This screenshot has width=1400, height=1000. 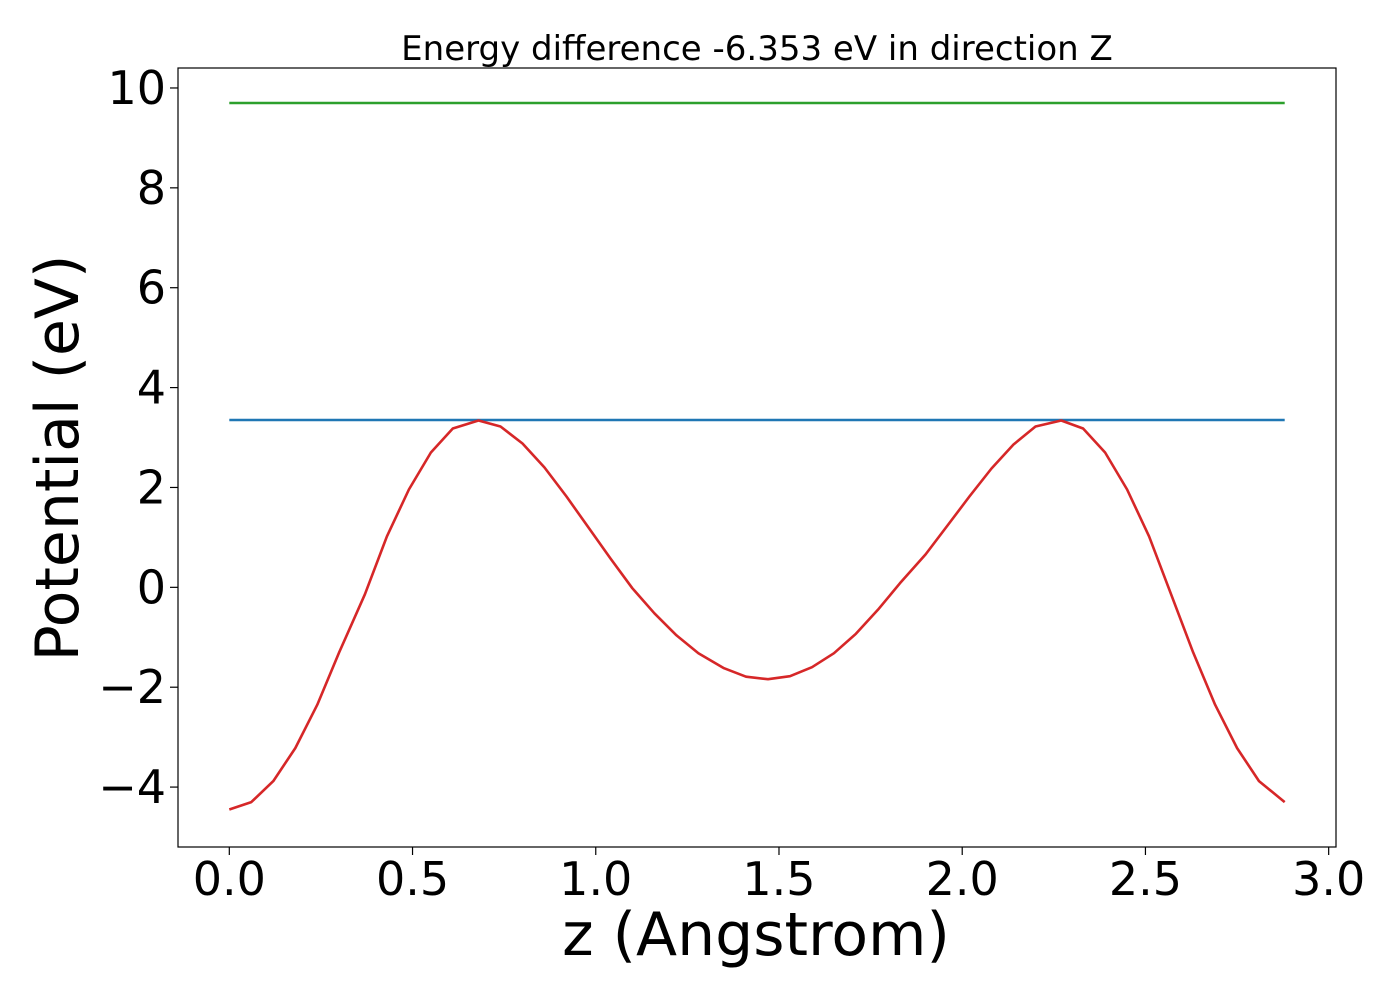 I want to click on x-tick-label: 1.5, so click(x=778, y=879).